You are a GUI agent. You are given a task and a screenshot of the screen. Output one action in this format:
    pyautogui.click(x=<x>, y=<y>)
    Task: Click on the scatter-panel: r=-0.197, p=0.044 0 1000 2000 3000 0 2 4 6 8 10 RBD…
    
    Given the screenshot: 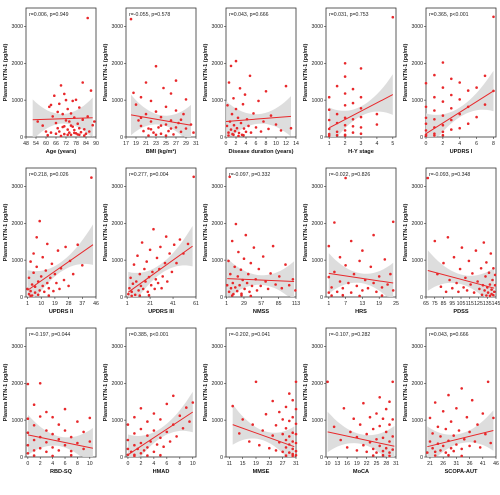 What is the action you would take?
    pyautogui.click(x=50, y=401)
    